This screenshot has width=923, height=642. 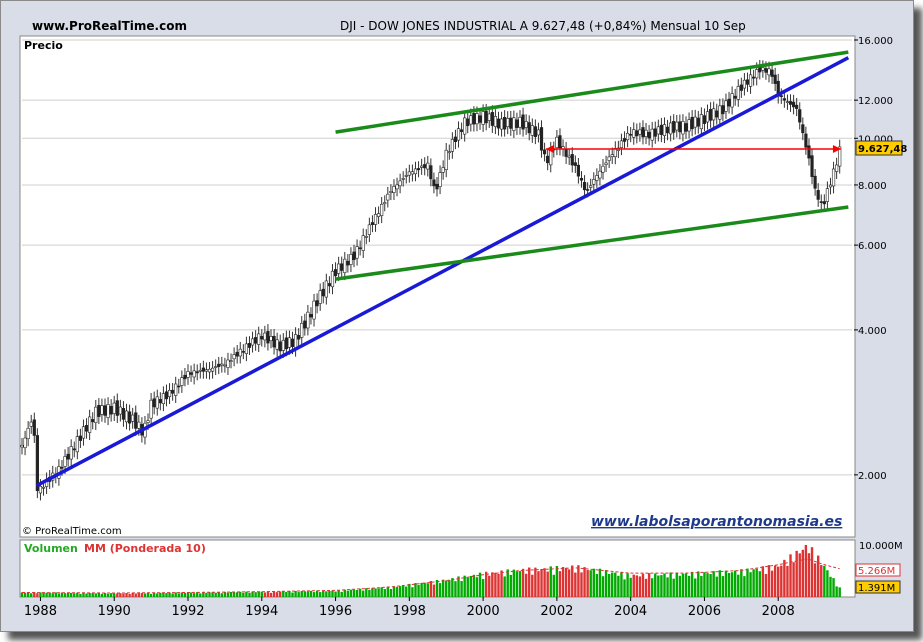 I want to click on watermark-link: www.labolsaporantonomasia.es, so click(x=716, y=522).